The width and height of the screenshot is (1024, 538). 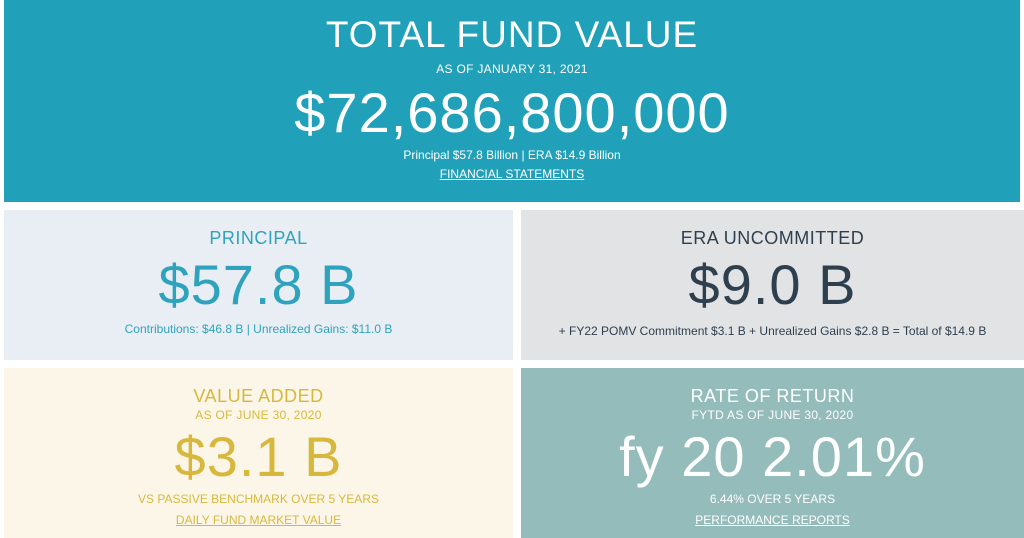 What do you see at coordinates (258, 415) in the screenshot?
I see `value-added-as-of: AS OF JUNE 30, 2020` at bounding box center [258, 415].